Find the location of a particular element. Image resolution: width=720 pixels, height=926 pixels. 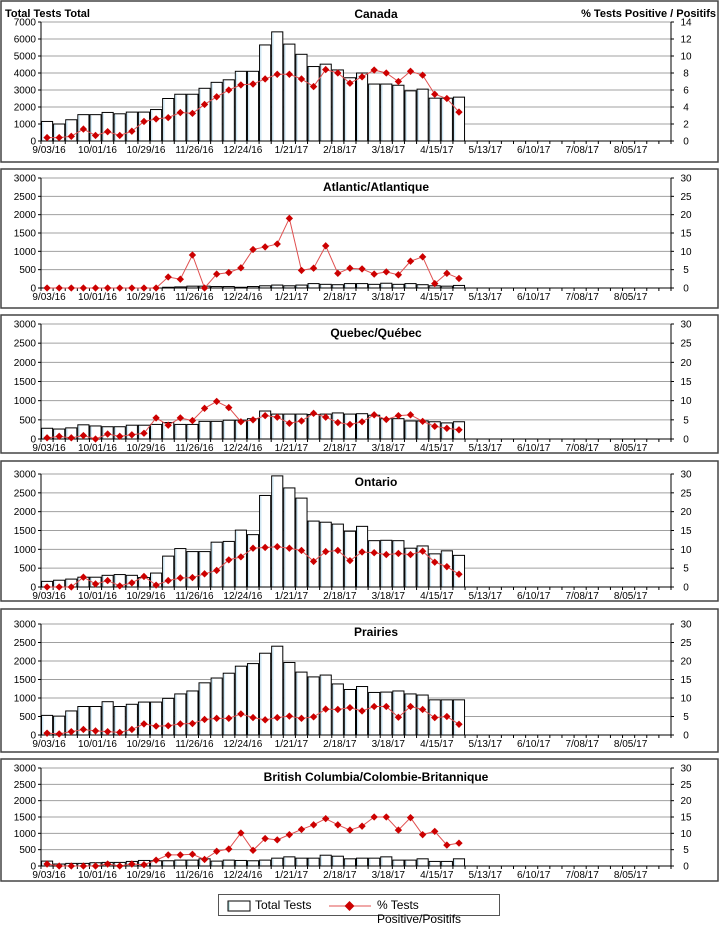

y2-axis-title: % Tests Positive / Positifs is located at coordinates (648, 14).